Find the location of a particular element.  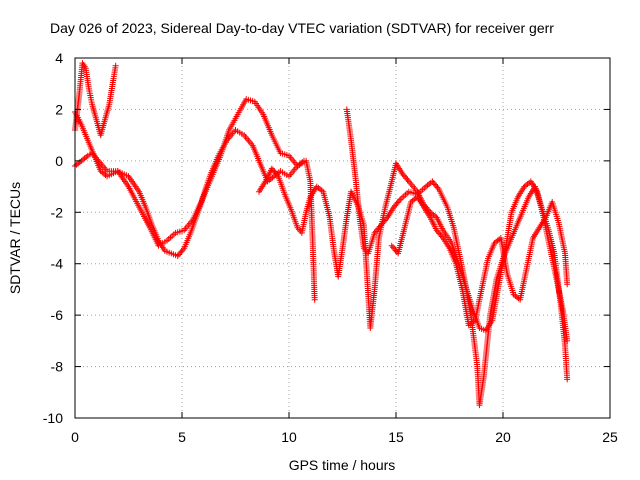

x-tick-label: 10 is located at coordinates (289, 437).